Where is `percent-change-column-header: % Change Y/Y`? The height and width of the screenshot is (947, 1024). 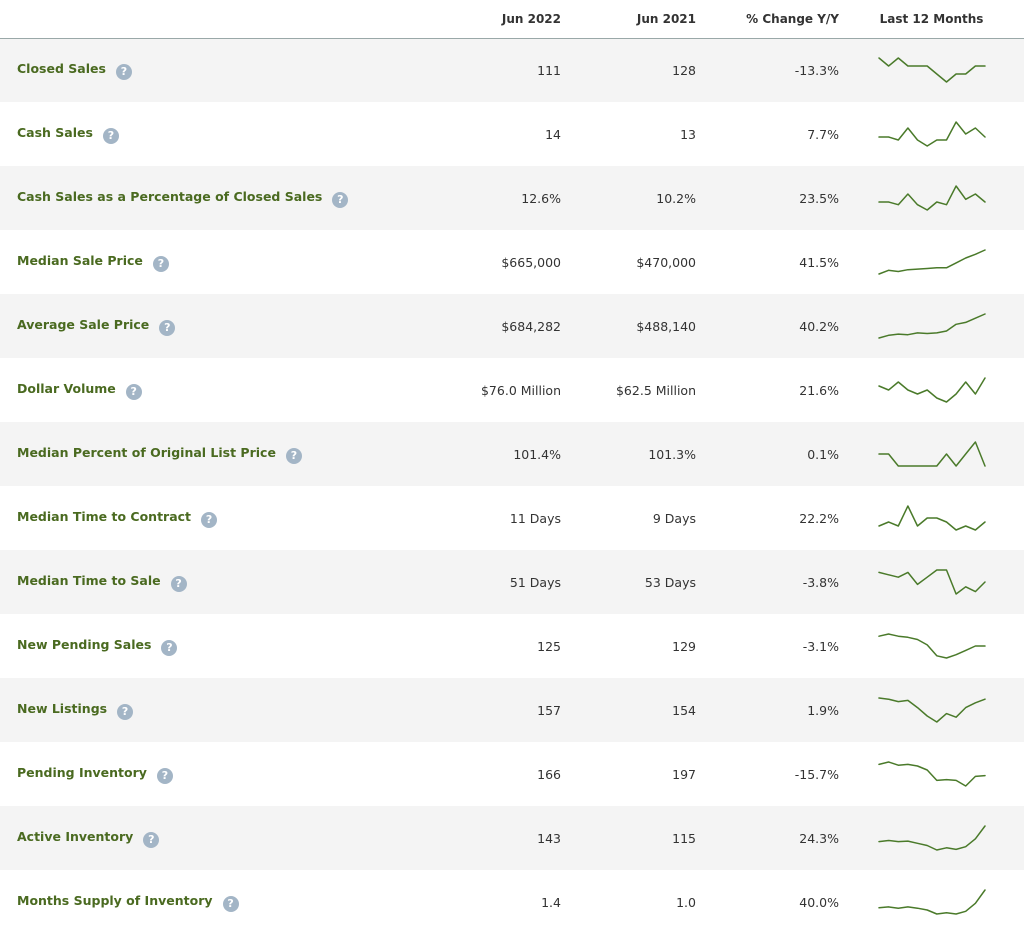
percent-change-column-header: % Change Y/Y is located at coordinates (767, 19).